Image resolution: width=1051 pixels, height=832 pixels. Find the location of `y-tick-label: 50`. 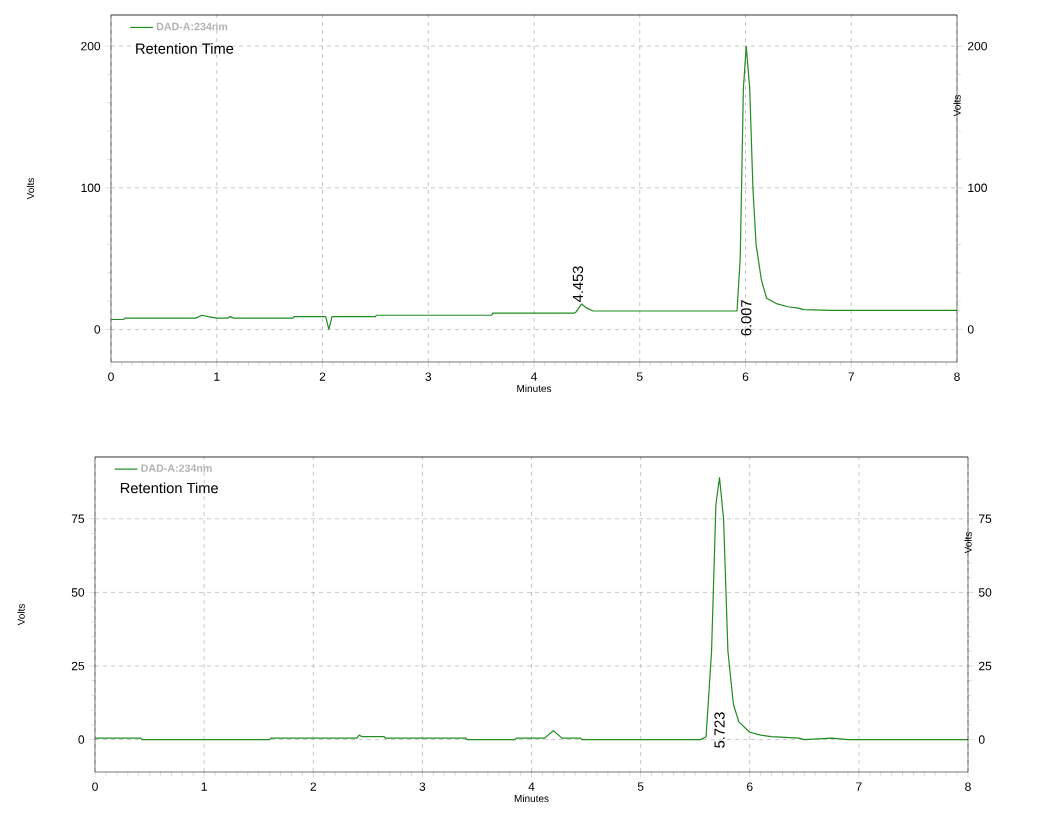

y-tick-label: 50 is located at coordinates (78, 592).